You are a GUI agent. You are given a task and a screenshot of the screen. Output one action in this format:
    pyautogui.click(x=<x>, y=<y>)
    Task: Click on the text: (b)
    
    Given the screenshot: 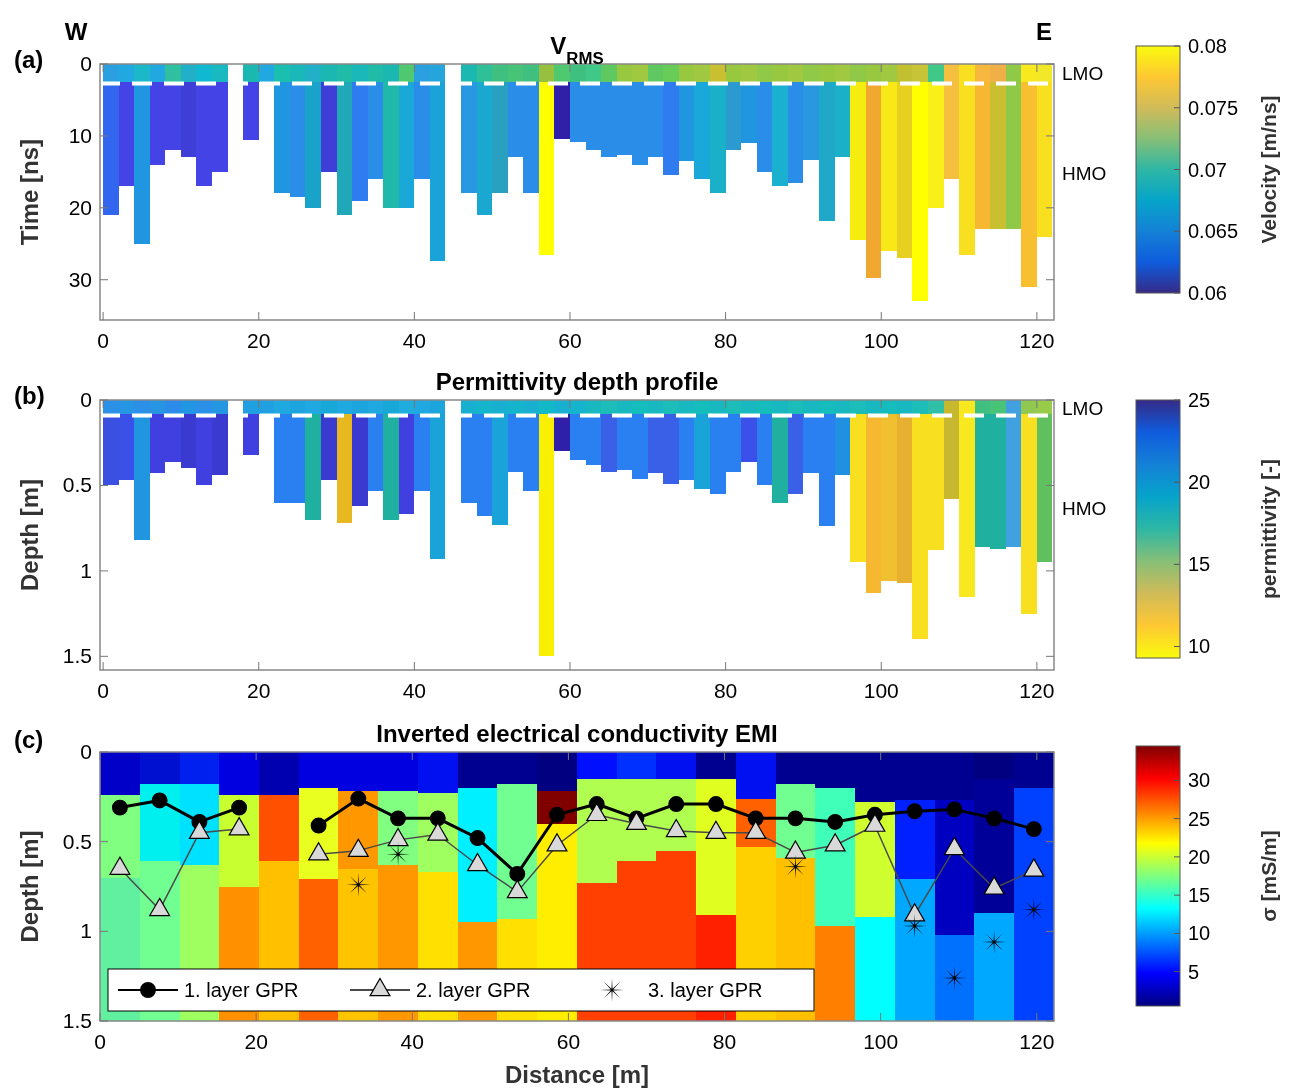 What is the action you would take?
    pyautogui.click(x=29, y=395)
    